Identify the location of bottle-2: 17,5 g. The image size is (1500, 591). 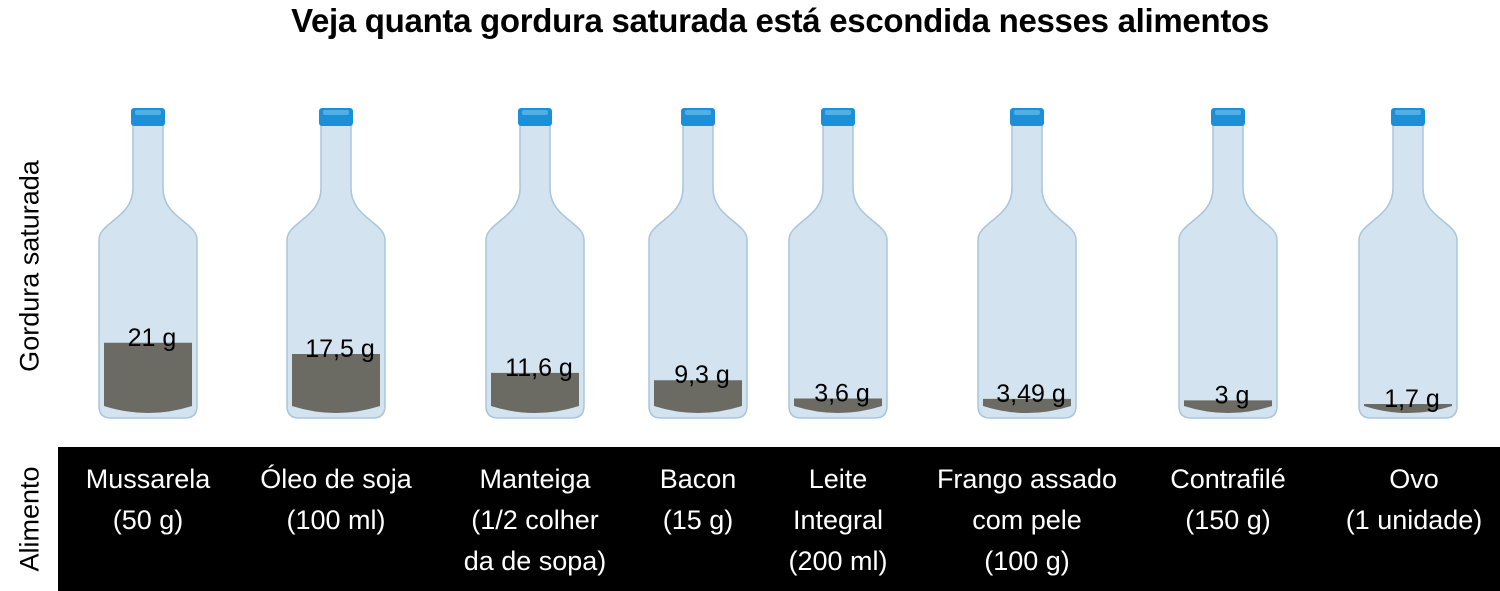
(336, 263).